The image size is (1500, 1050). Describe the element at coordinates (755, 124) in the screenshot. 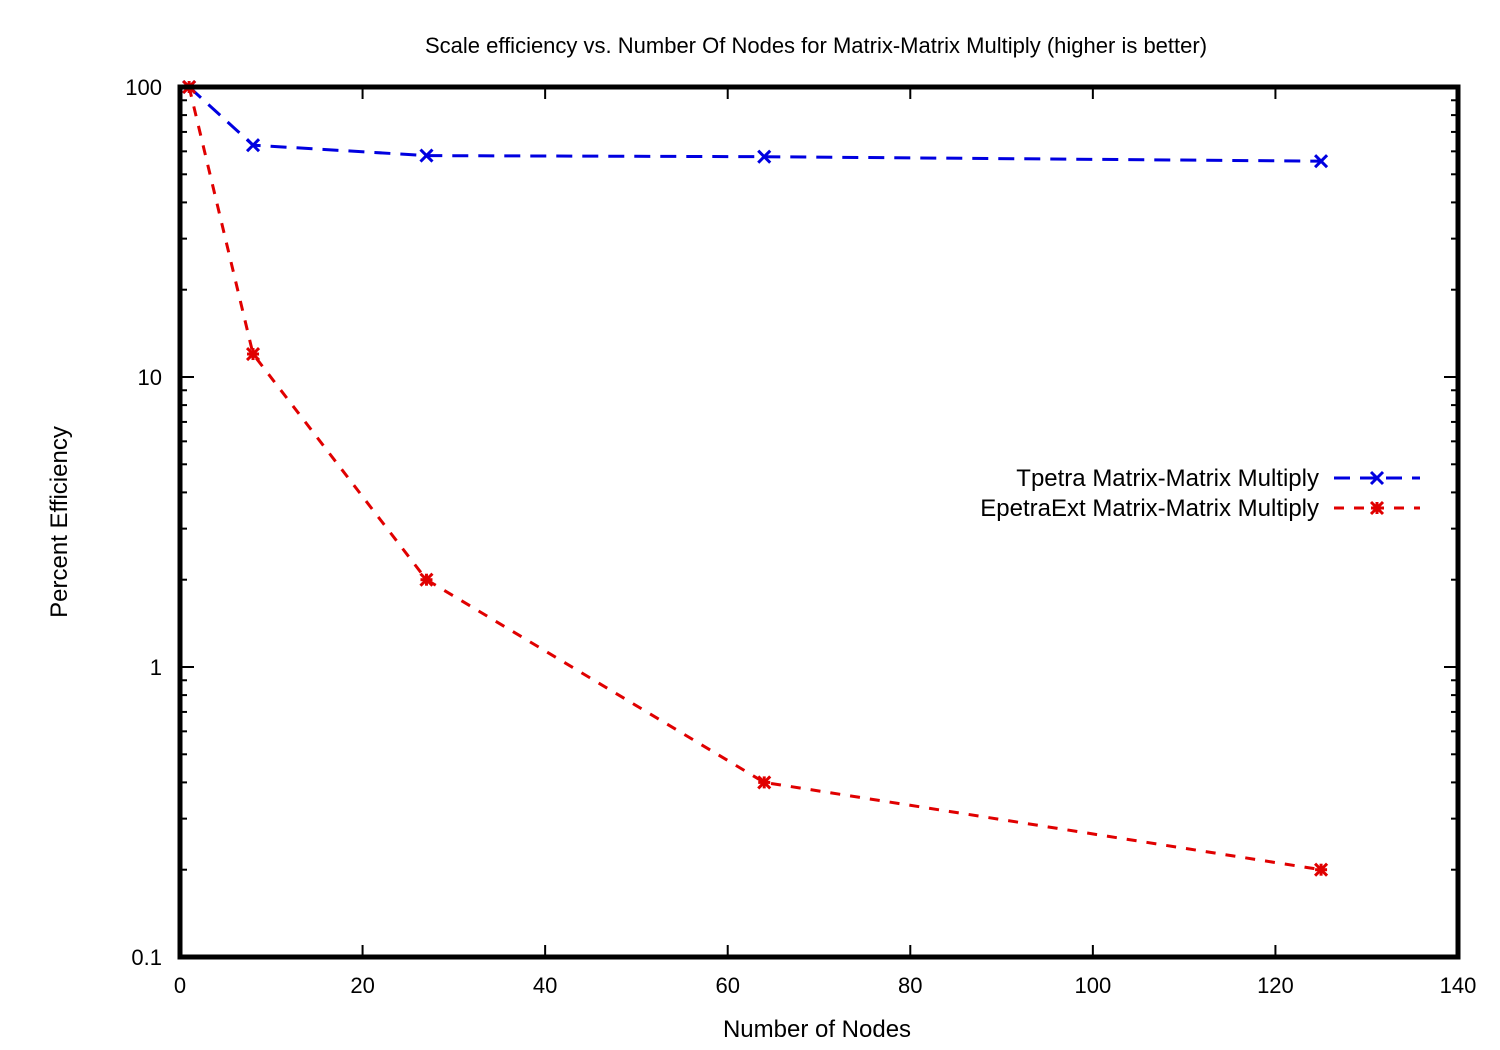

I see `series-line` at that location.